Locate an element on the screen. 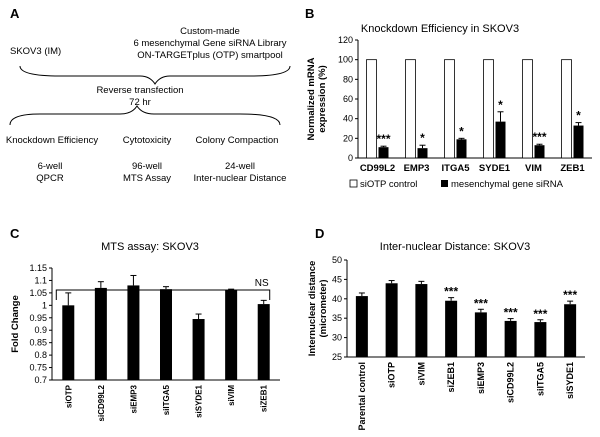  x-tick-label: siOTP is located at coordinates (68, 396).